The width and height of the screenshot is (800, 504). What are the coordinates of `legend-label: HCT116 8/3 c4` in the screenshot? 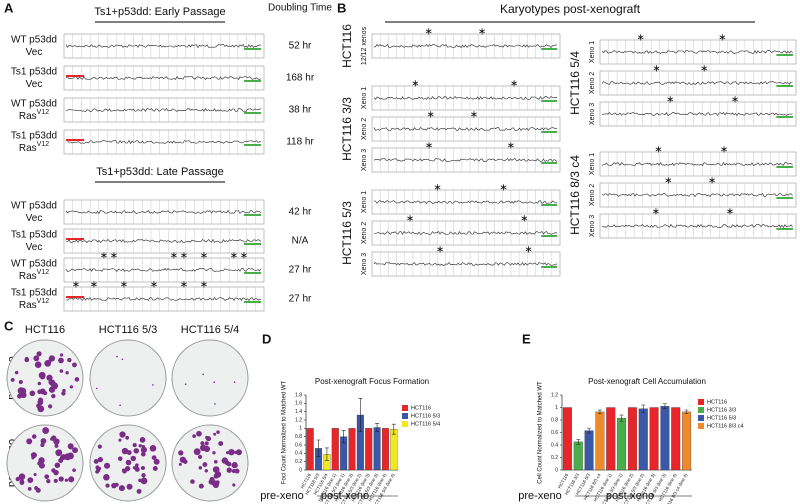 It's located at (725, 426).